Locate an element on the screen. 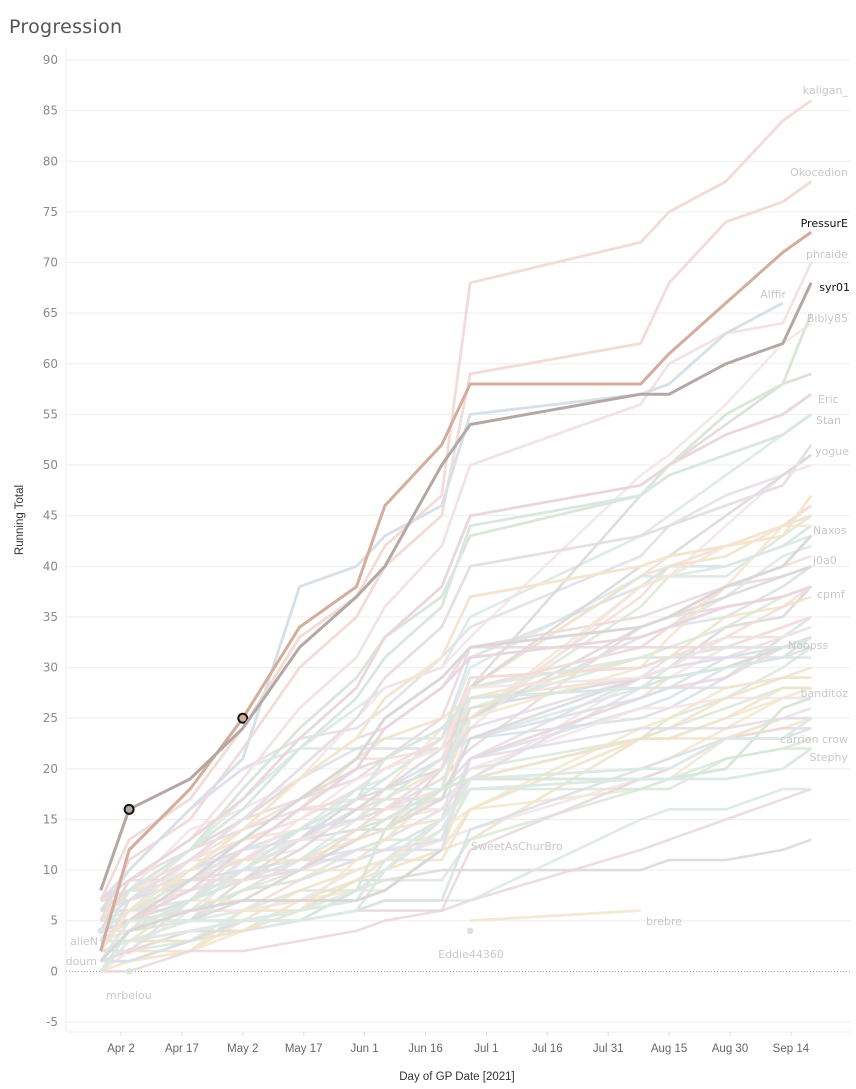 The image size is (856, 1089). y-tick-label: 70 is located at coordinates (50, 263).